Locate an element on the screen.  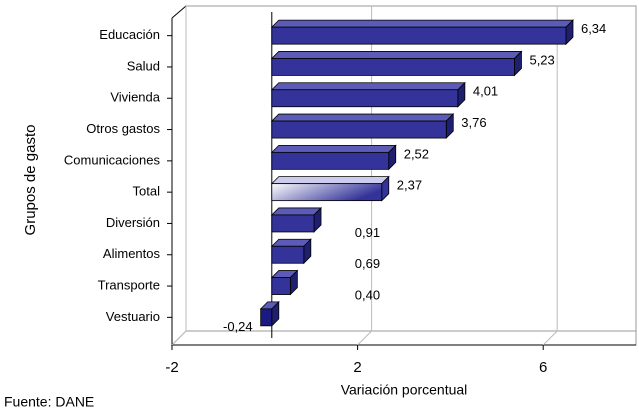
value-label: 0,91 is located at coordinates (367, 232).